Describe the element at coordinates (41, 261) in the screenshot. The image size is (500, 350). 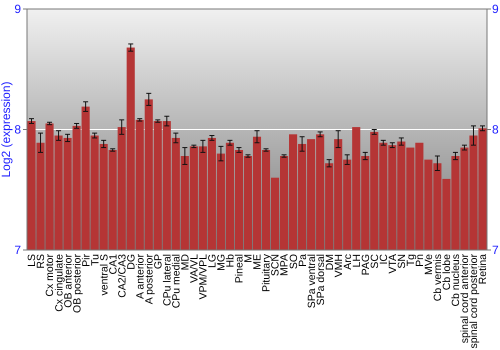
I see `x-tick-label: RS` at that location.